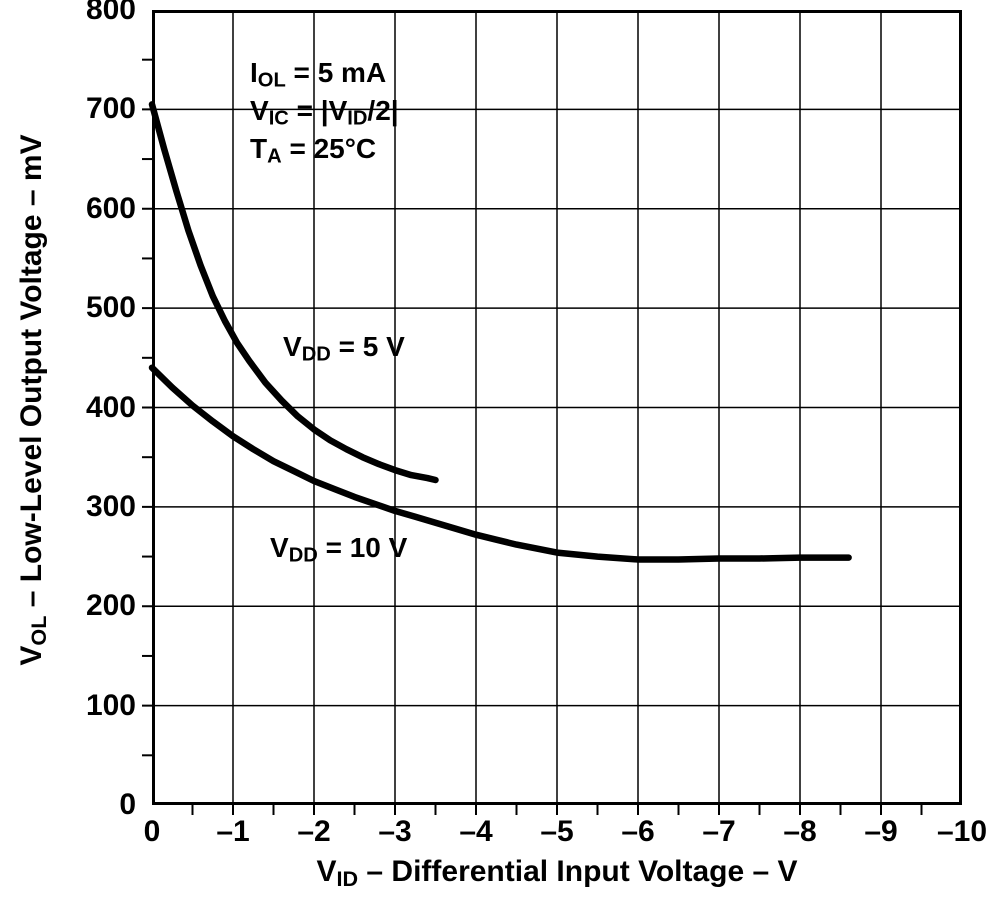  Describe the element at coordinates (127, 804) in the screenshot. I see `y-tick-label: 0` at that location.